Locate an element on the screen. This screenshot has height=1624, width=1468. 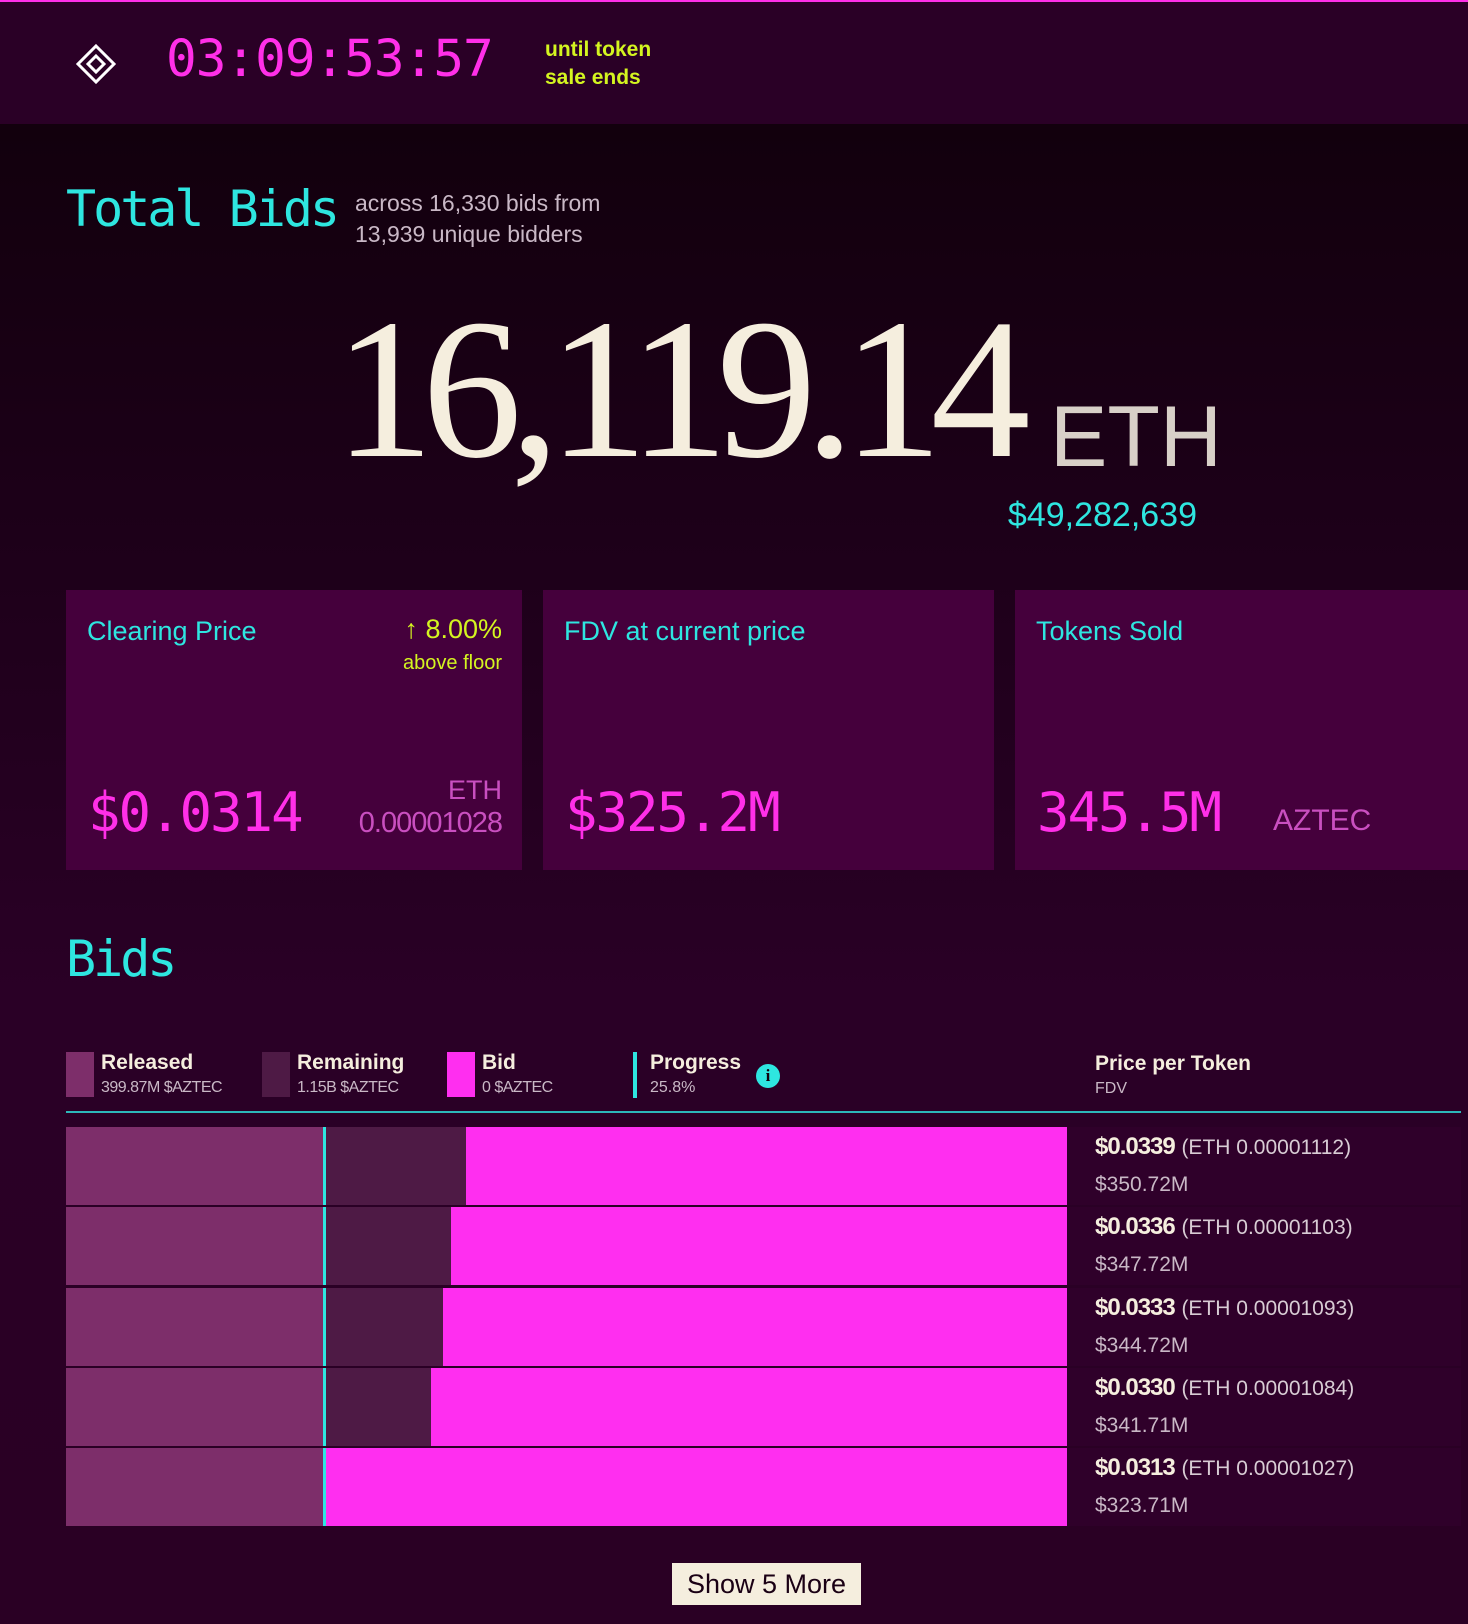
column-title: Price per Token is located at coordinates (1173, 1063).